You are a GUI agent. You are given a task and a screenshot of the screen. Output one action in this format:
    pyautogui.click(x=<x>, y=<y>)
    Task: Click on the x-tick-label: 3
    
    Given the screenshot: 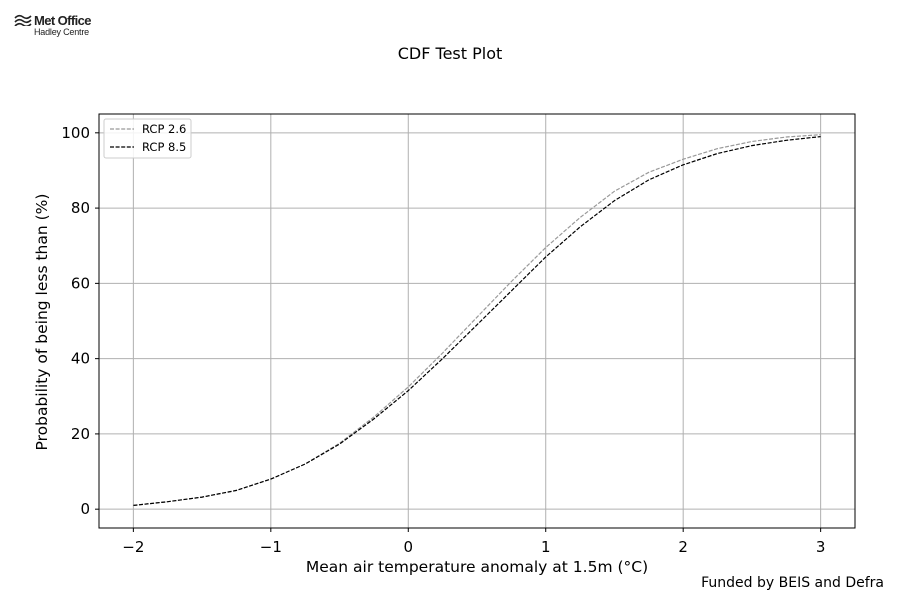 What is the action you would take?
    pyautogui.click(x=821, y=547)
    